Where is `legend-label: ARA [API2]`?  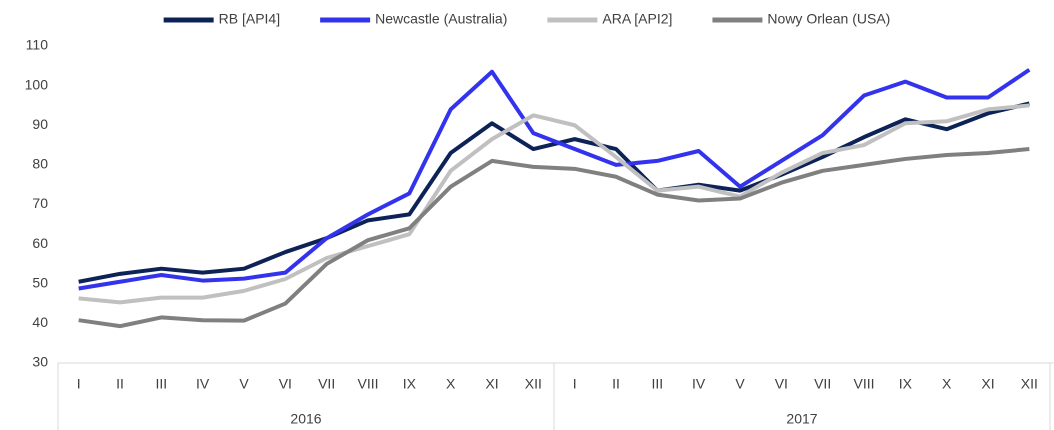 legend-label: ARA [API2] is located at coordinates (637, 19).